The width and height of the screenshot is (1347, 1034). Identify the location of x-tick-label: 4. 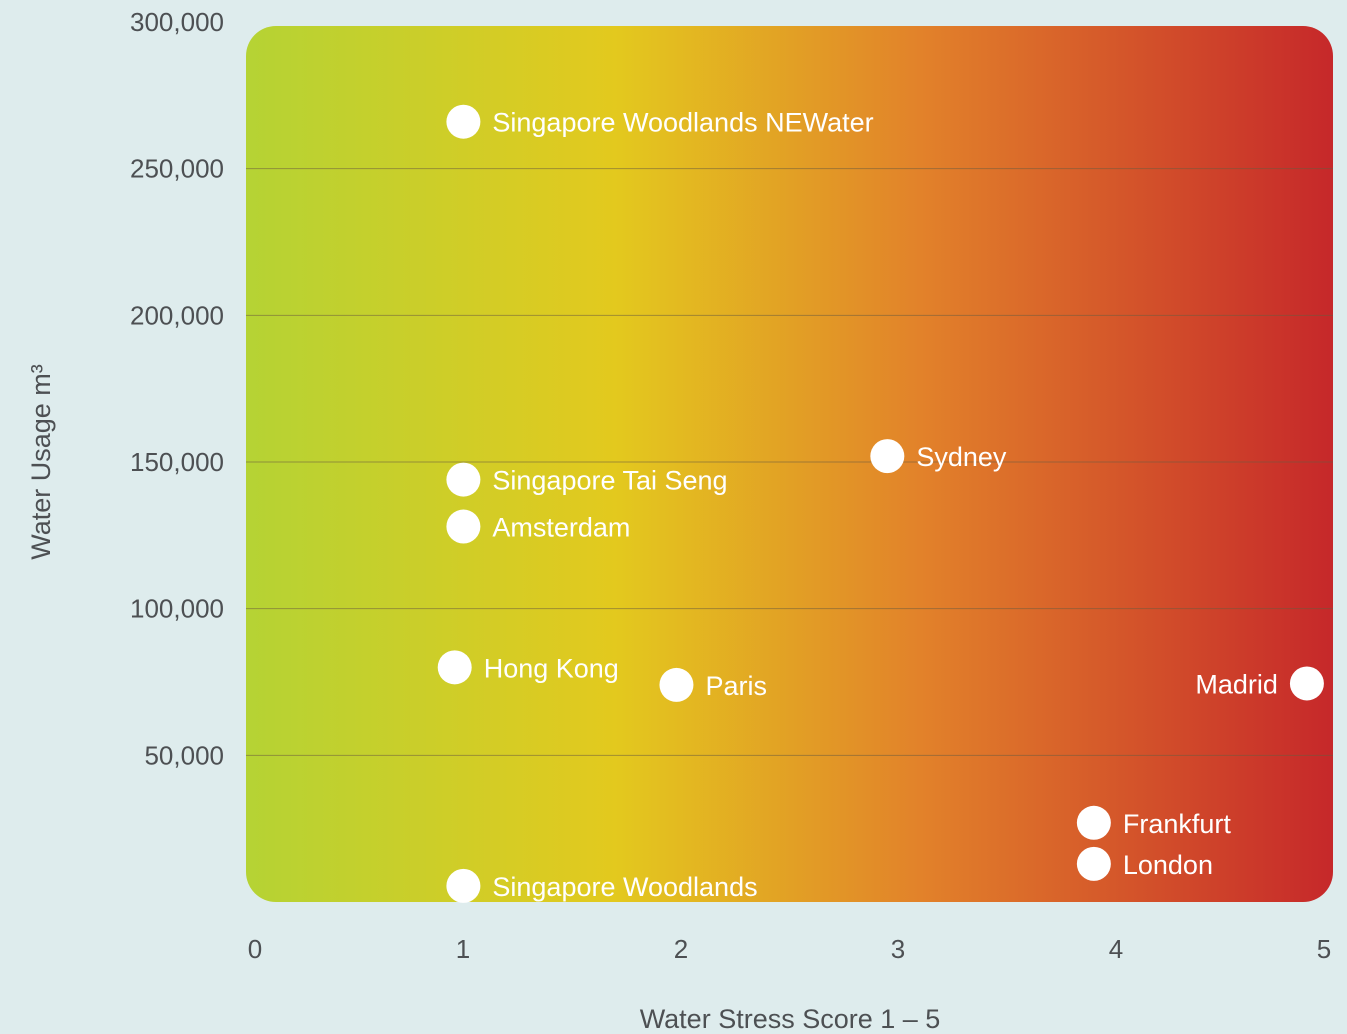
(1116, 949).